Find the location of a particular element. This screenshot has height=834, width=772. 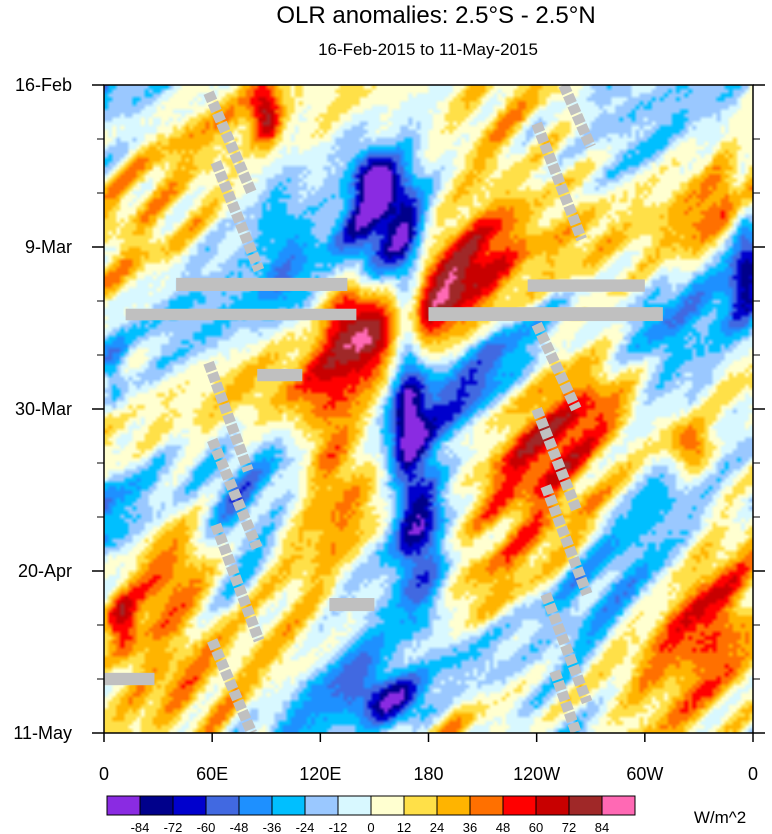

y-tick-label: 20-Apr is located at coordinates (45, 571).